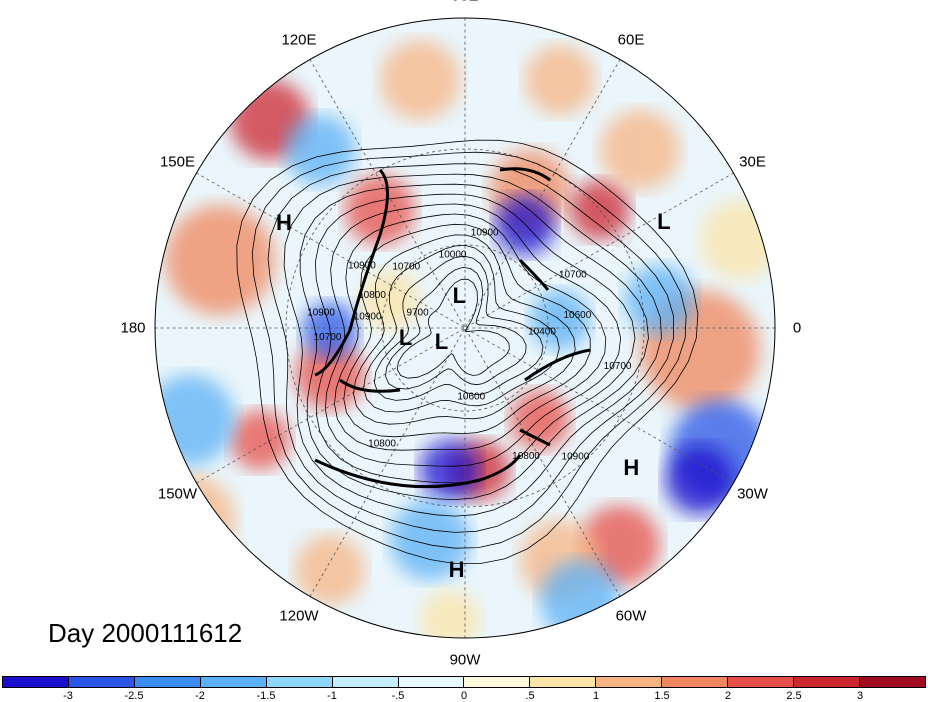 This screenshot has width=928, height=702. Describe the element at coordinates (299, 40) in the screenshot. I see `longitude-label: 120E` at that location.